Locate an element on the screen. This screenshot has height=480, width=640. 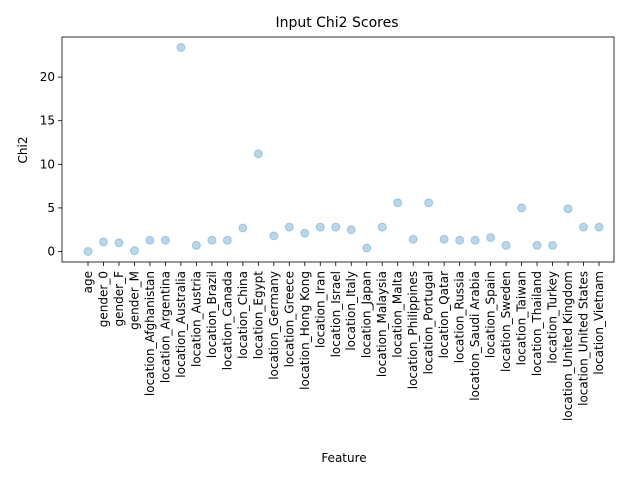
x-axis-title: Feature is located at coordinates (343, 458).